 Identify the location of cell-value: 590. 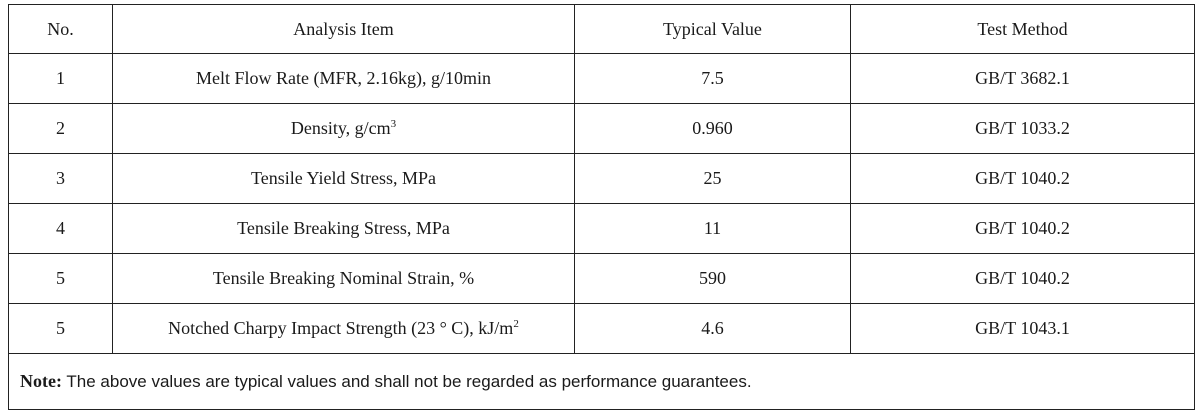
(712, 278).